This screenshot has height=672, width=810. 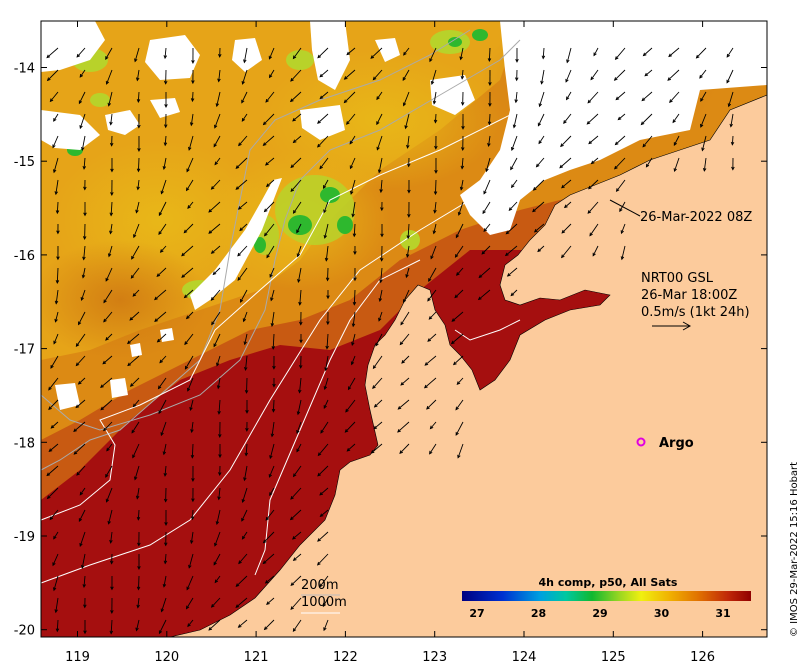 What do you see at coordinates (24, 443) in the screenshot?
I see `y-tick-label: -18` at bounding box center [24, 443].